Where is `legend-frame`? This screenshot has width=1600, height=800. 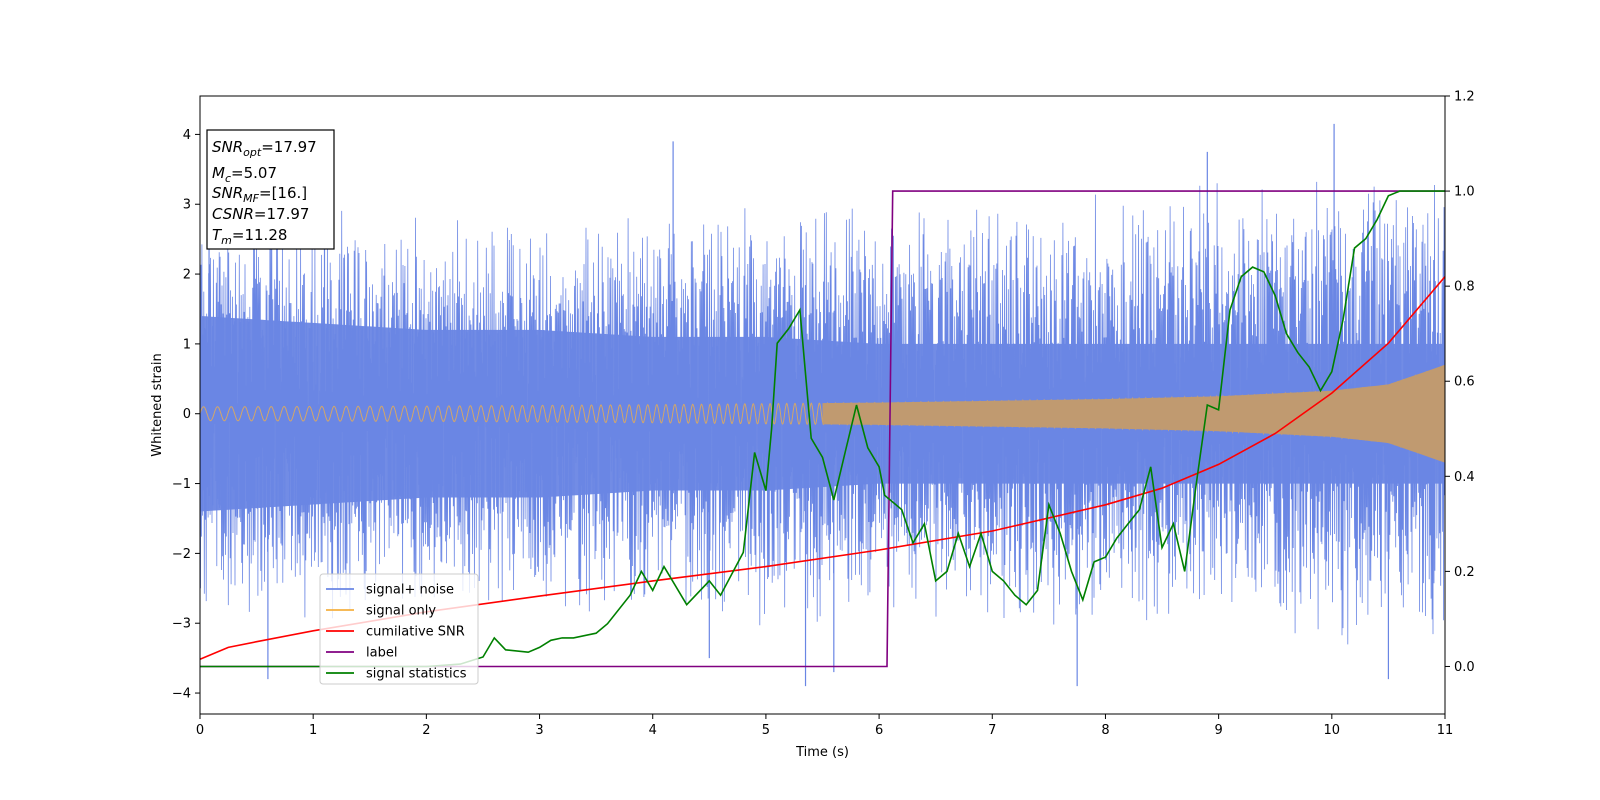 legend-frame is located at coordinates (399, 629).